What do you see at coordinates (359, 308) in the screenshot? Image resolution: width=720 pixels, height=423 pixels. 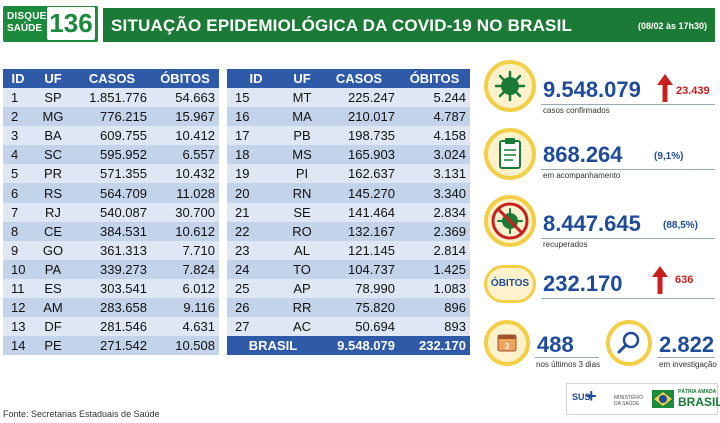 I see `row-cases: 75.820` at bounding box center [359, 308].